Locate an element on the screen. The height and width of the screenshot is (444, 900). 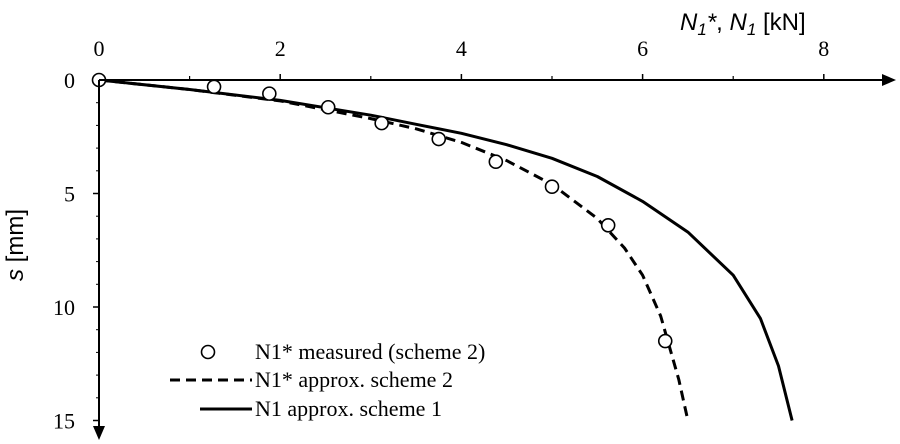
x-tick-label: 2 is located at coordinates (280, 48).